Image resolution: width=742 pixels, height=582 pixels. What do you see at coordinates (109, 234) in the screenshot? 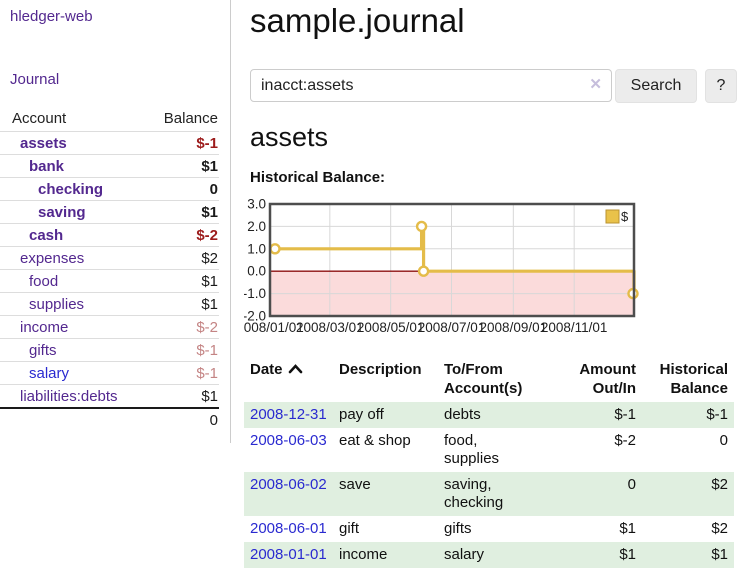
I see `account-row: cash $-2` at bounding box center [109, 234].